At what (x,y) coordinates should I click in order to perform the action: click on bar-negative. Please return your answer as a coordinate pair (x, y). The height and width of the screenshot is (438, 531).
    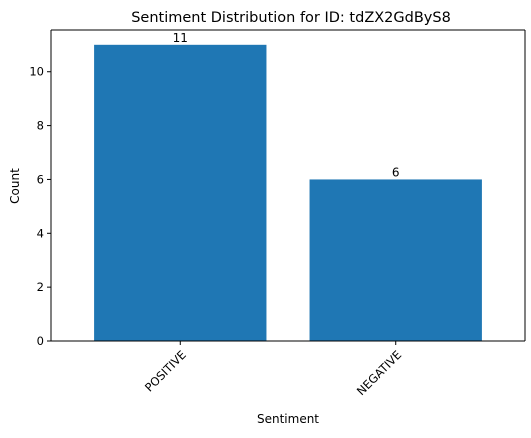
    Looking at the image, I should click on (395, 260).